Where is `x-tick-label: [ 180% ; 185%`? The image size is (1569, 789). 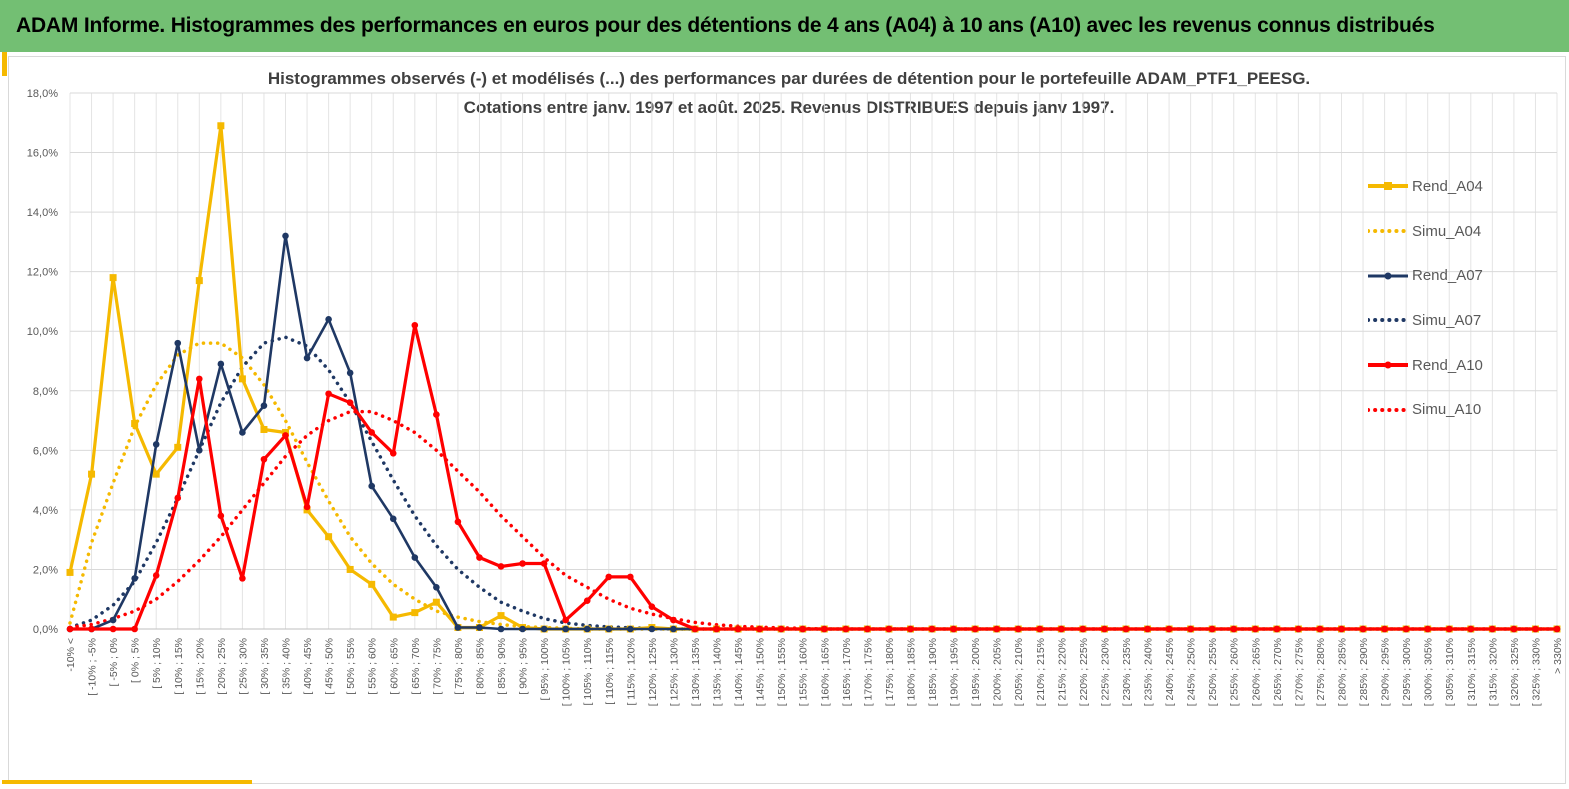
x-tick-label: [ 180% ; 185% is located at coordinates (911, 672).